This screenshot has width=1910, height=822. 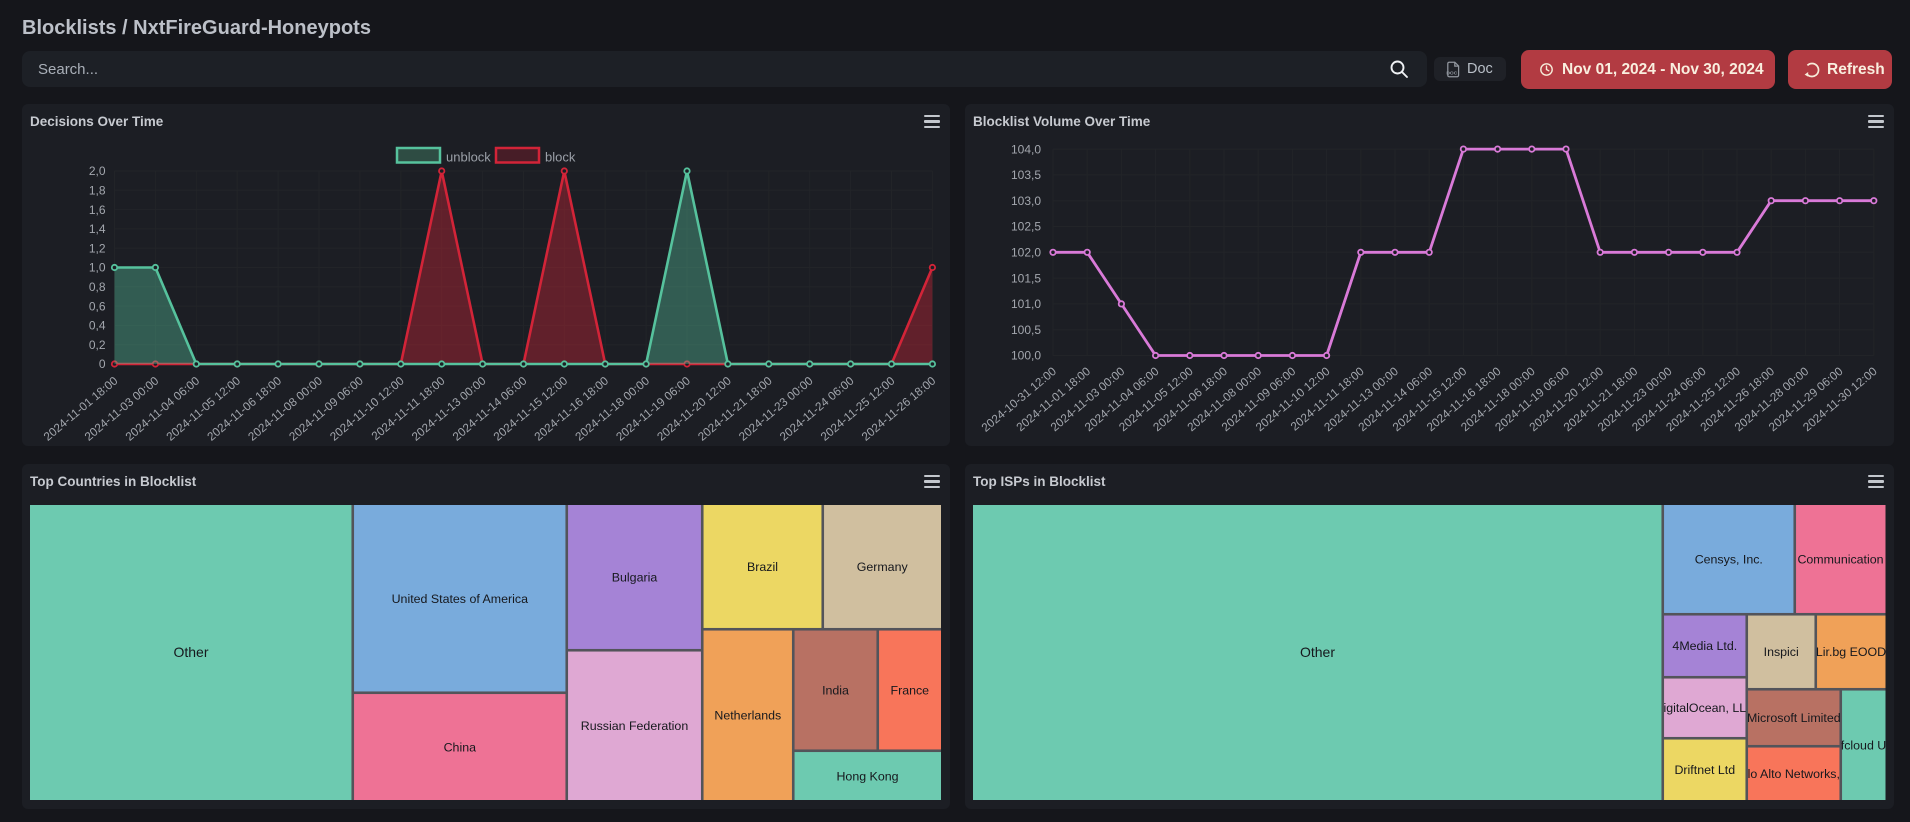 What do you see at coordinates (1704, 770) in the screenshot?
I see `svg-text: Driftnet Ltd` at bounding box center [1704, 770].